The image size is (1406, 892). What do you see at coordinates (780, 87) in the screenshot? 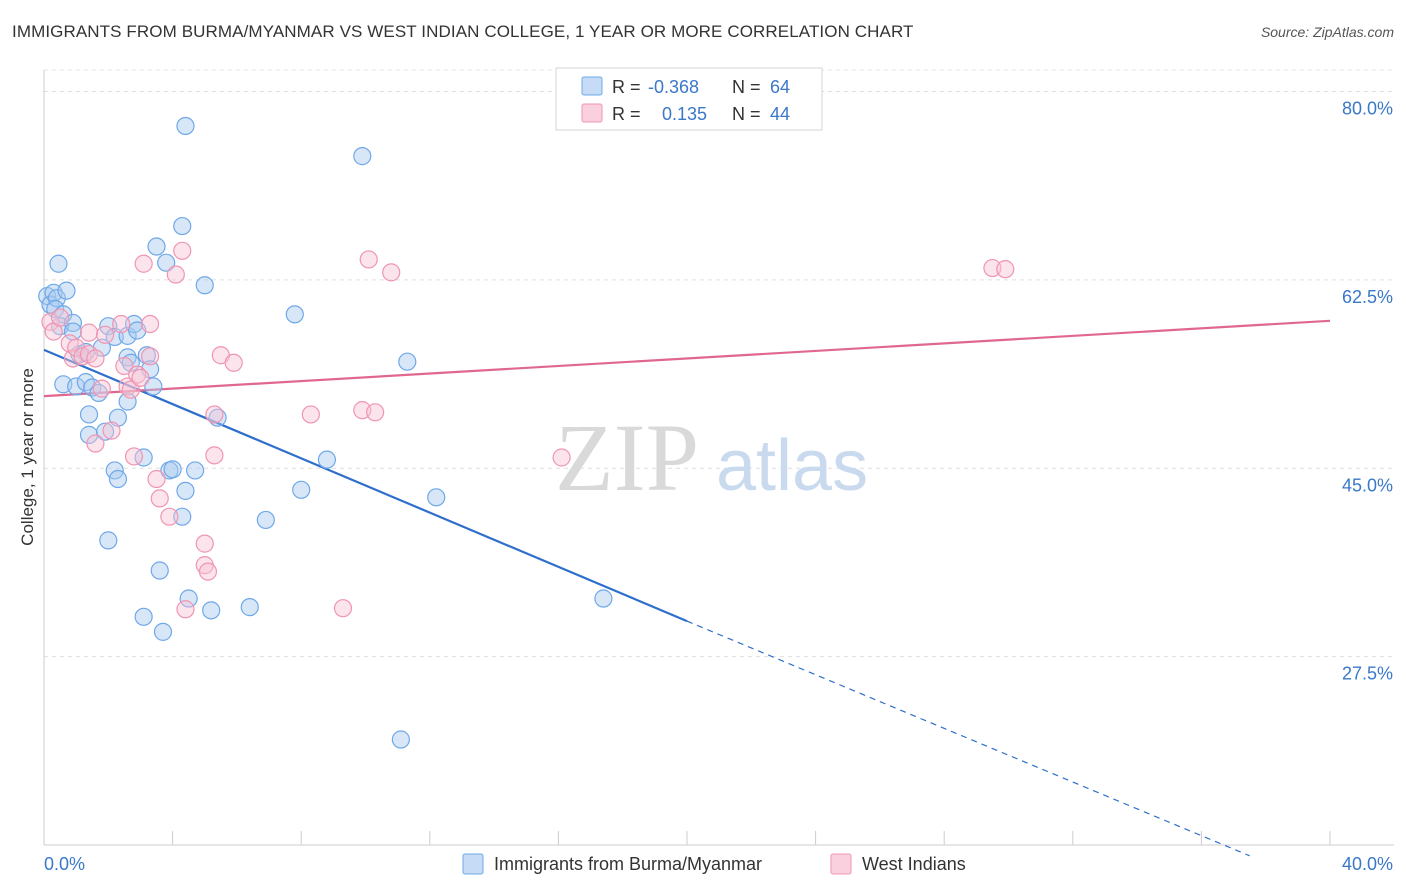
I see `legend-n-value-1: 64` at bounding box center [780, 87].